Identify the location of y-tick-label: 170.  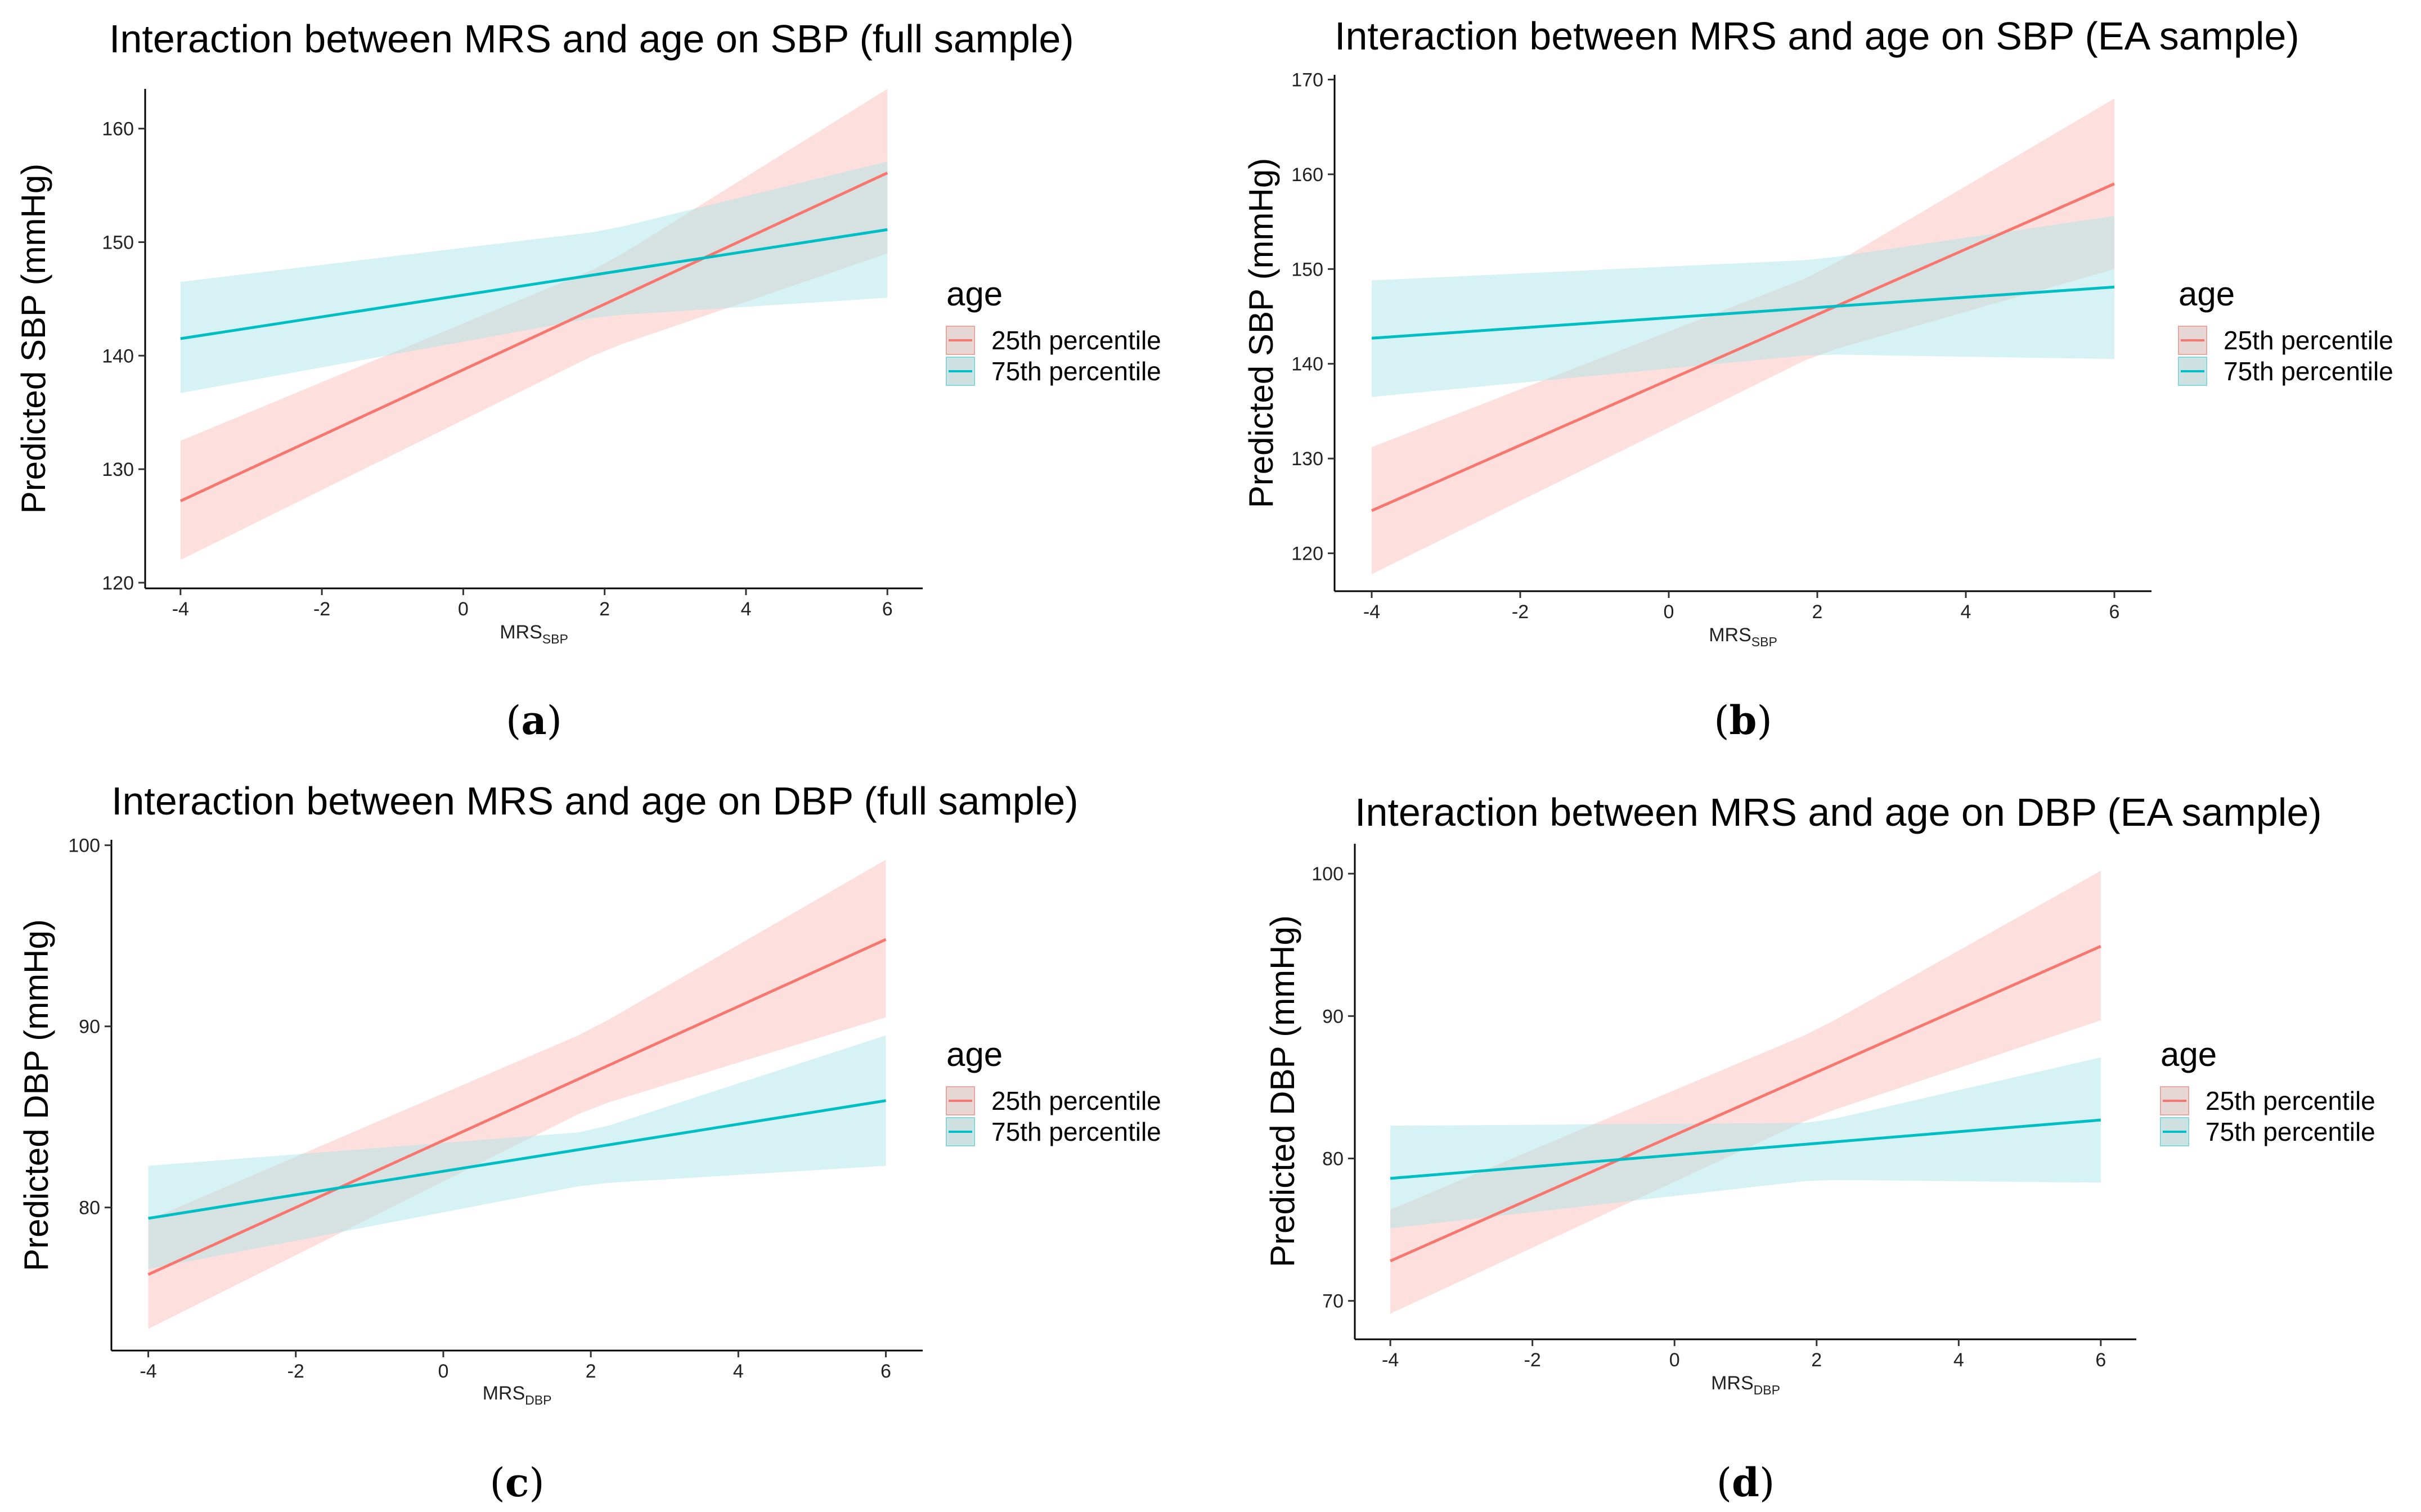
(1307, 80).